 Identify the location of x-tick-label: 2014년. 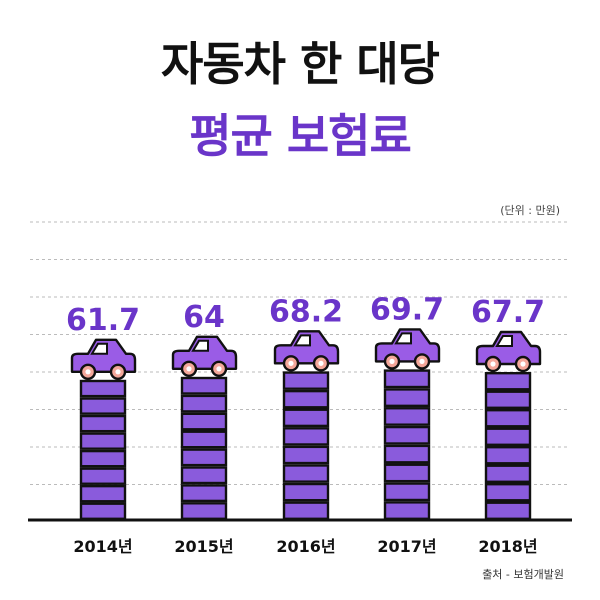
(102, 546).